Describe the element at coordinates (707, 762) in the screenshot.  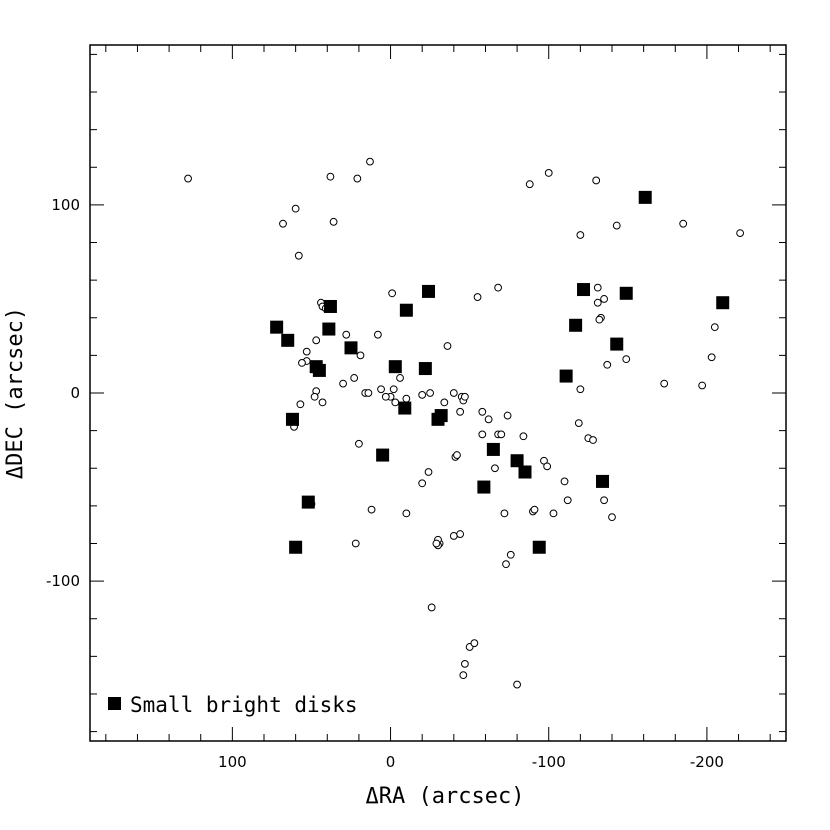
I see `x-tick-label: -200` at that location.